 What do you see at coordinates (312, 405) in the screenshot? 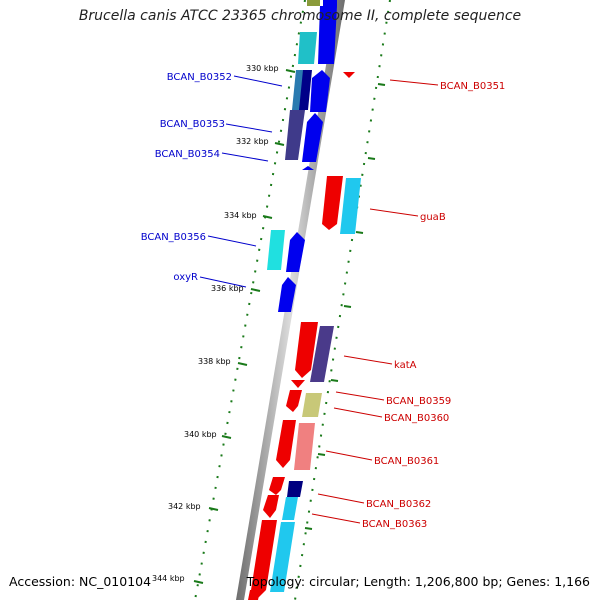
I see `gene-block-b0360` at bounding box center [312, 405].